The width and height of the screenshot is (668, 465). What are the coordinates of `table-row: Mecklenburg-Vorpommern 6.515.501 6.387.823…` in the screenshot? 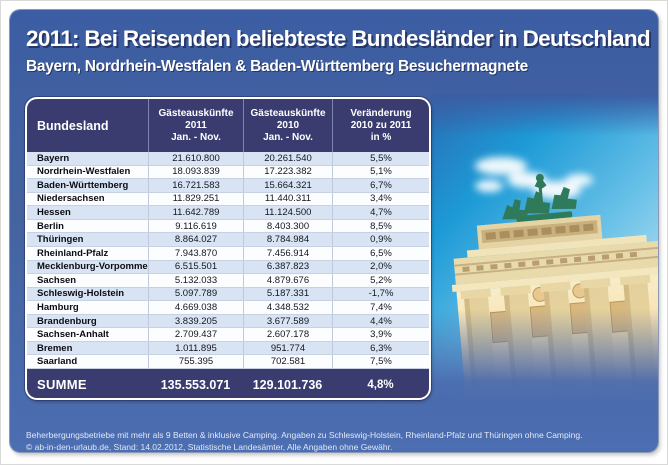 It's located at (228, 267).